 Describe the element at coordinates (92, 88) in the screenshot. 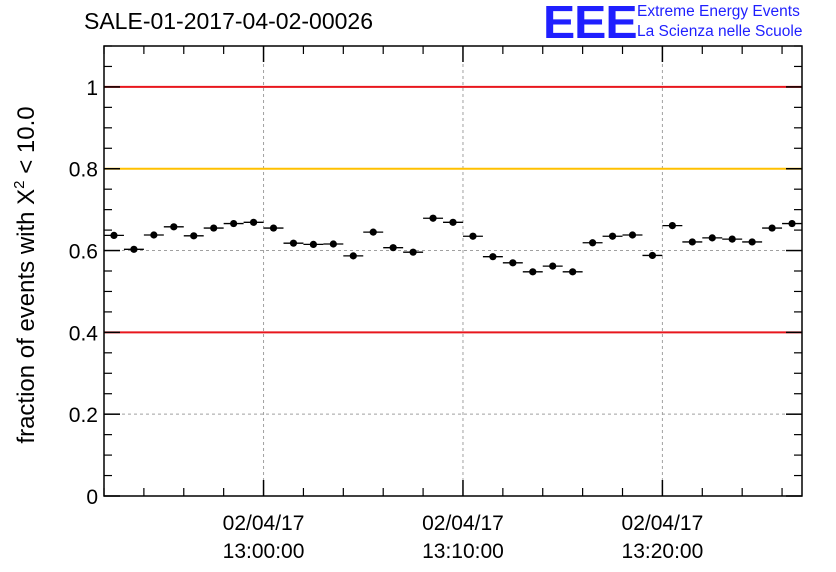

I see `y-tick-label: 1` at that location.